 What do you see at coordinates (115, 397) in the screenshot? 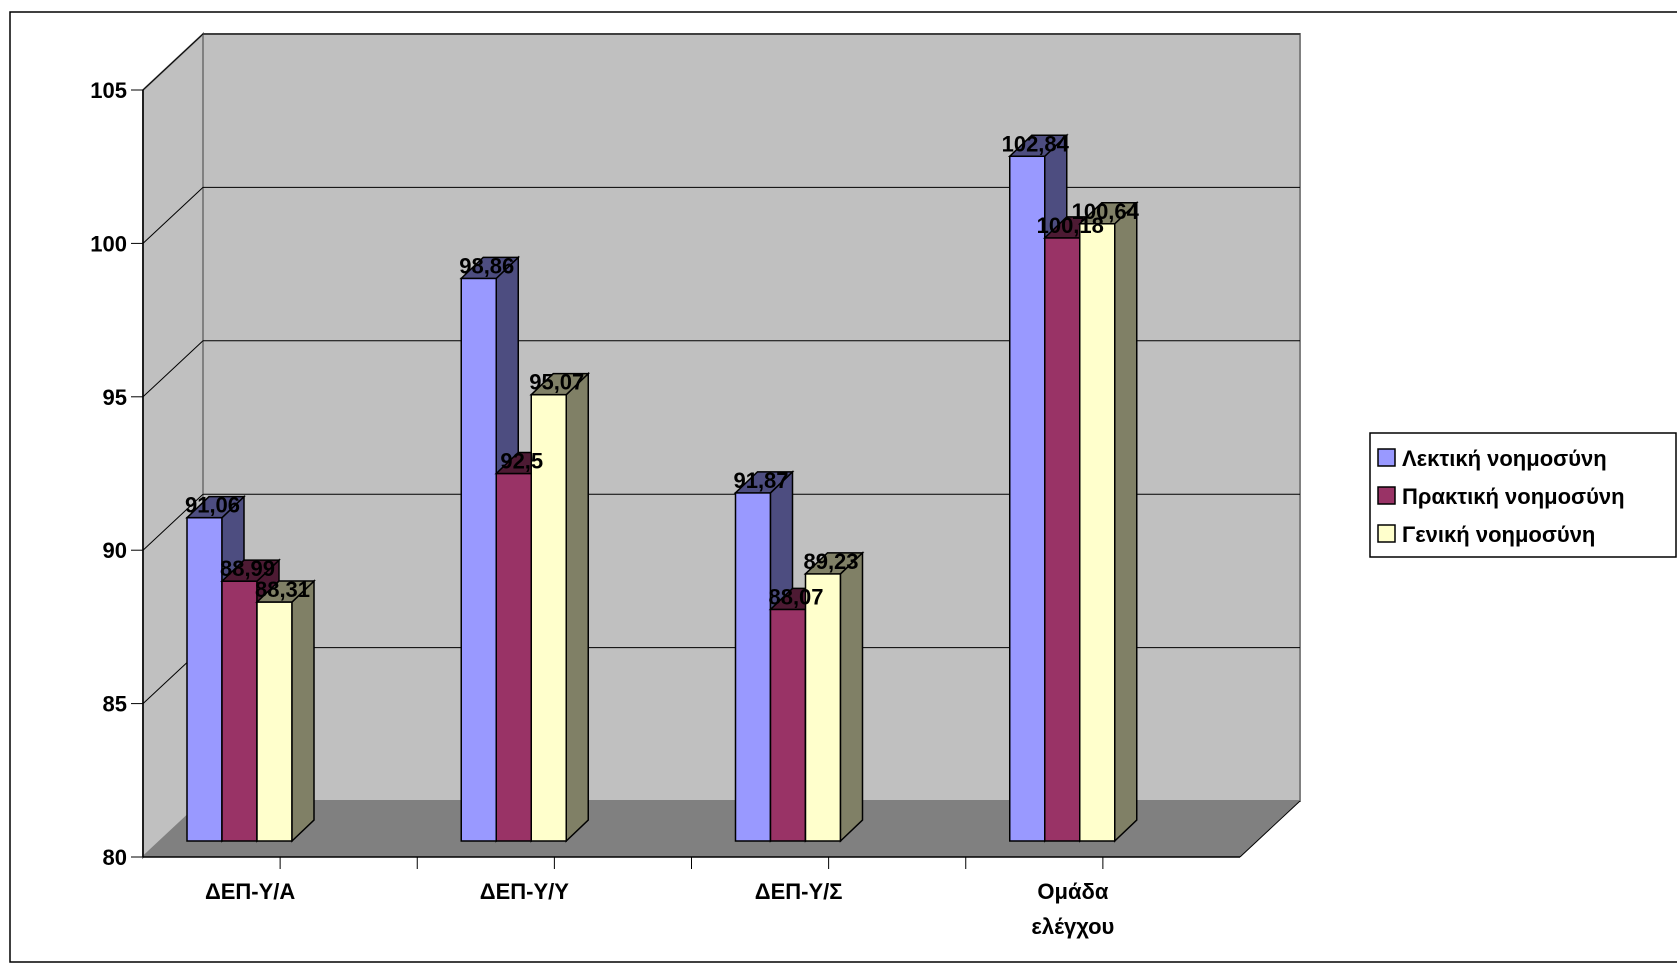
I see `y-tick-label: 95` at bounding box center [115, 397].